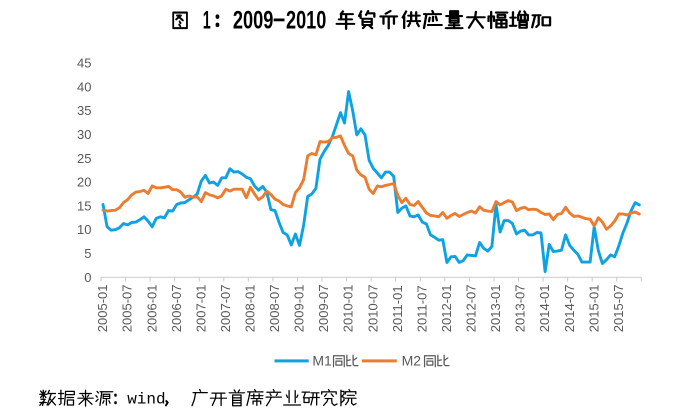 Image resolution: width=700 pixels, height=415 pixels. What do you see at coordinates (299, 308) in the screenshot?
I see `svg-text: 2009-01` at bounding box center [299, 308].